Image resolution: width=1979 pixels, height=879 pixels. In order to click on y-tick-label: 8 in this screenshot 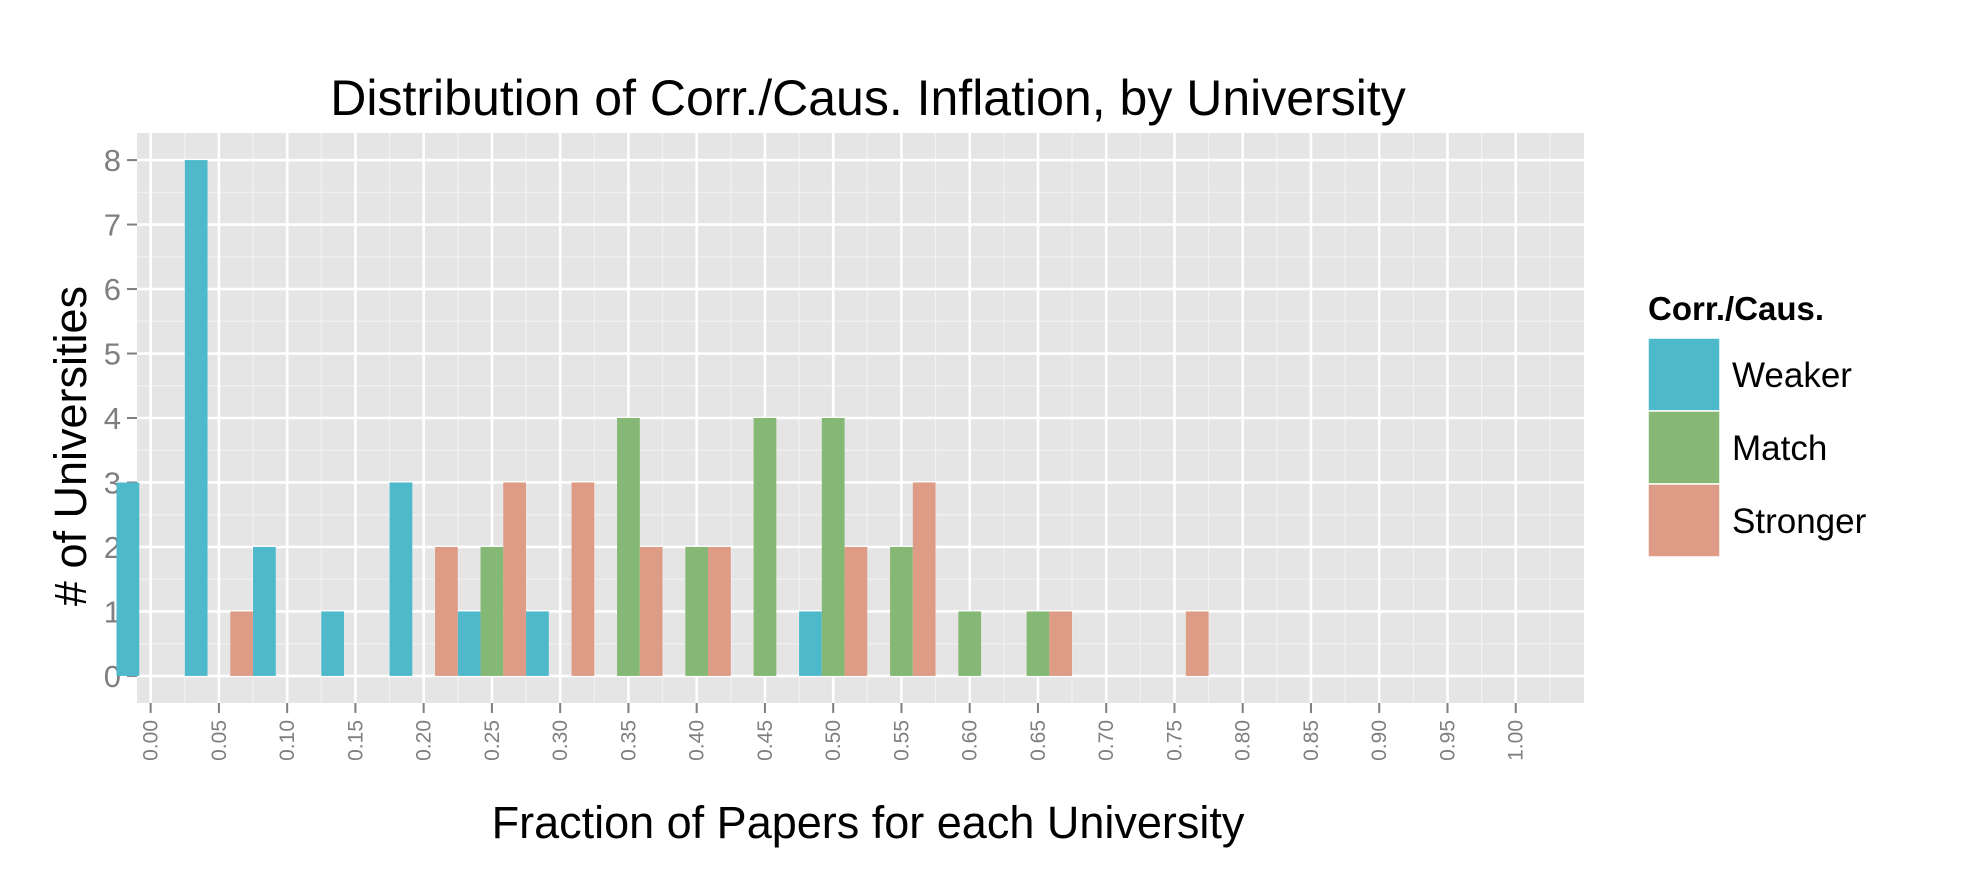, I will do `click(112, 160)`.